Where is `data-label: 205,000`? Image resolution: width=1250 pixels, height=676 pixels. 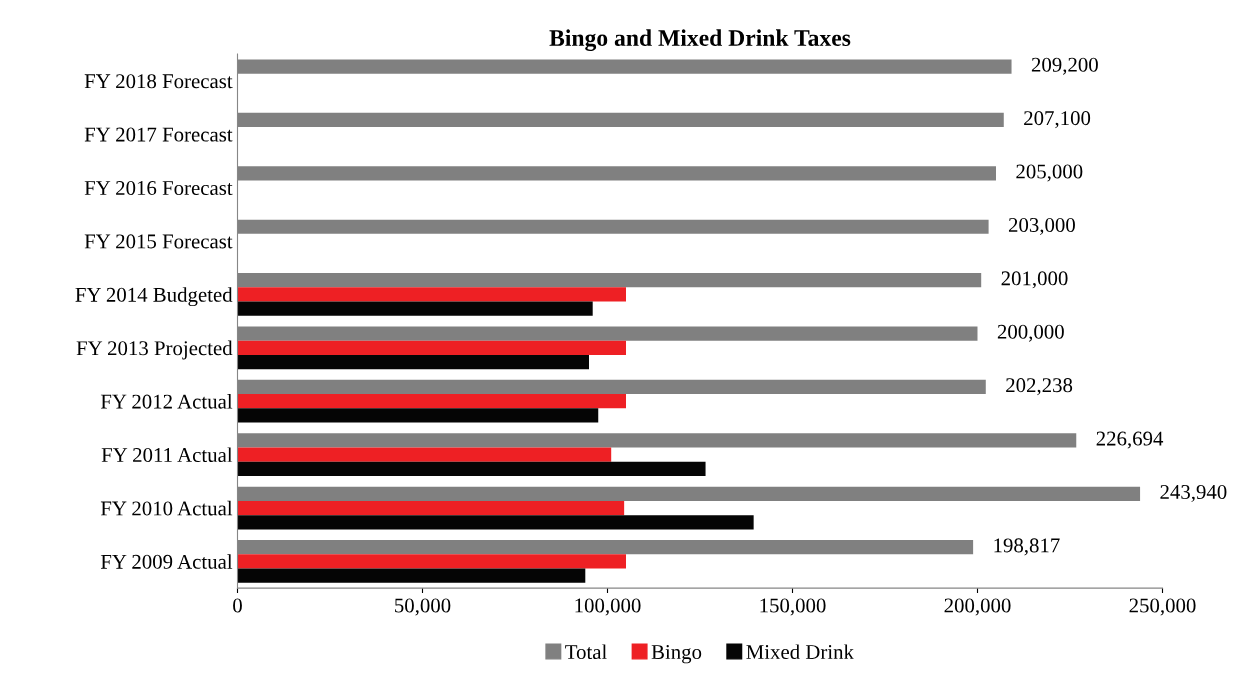 data-label: 205,000 is located at coordinates (1049, 173).